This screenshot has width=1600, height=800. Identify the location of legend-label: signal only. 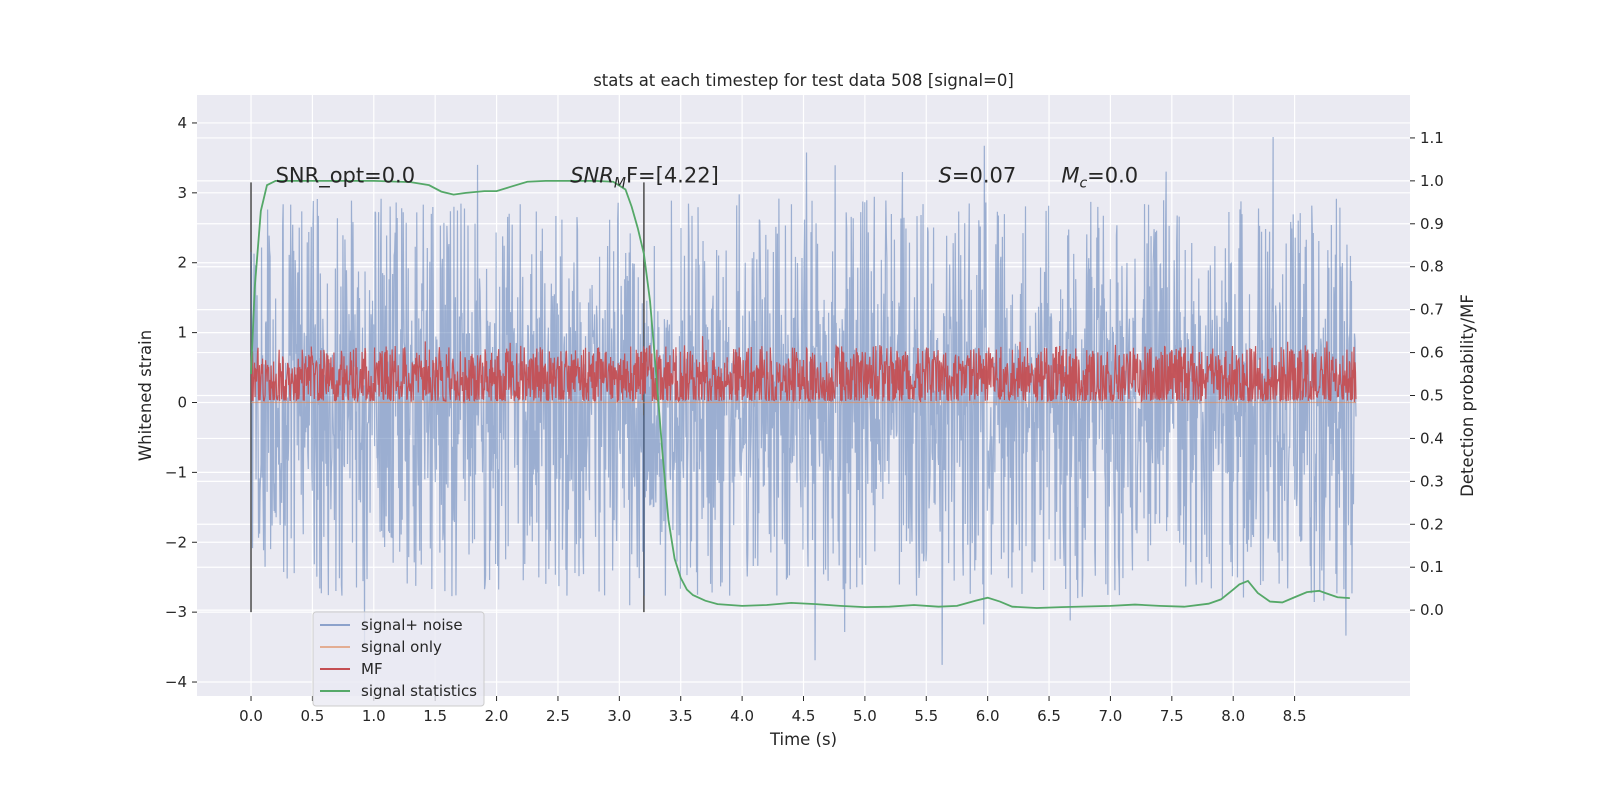
(401, 647).